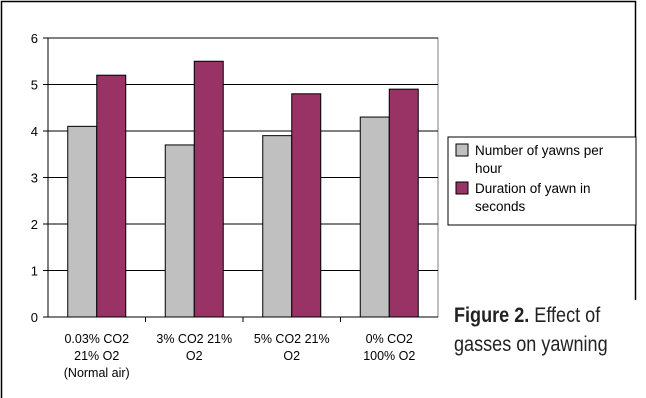 The image size is (646, 398). Describe the element at coordinates (96, 339) in the screenshot. I see `x-tick-label: 0.03% CO2` at that location.